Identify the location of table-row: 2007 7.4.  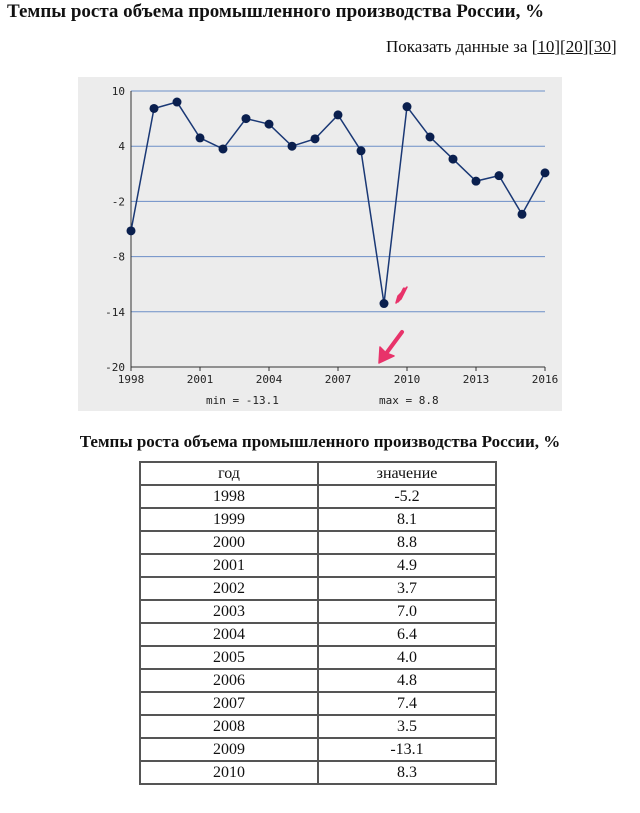
(318, 703).